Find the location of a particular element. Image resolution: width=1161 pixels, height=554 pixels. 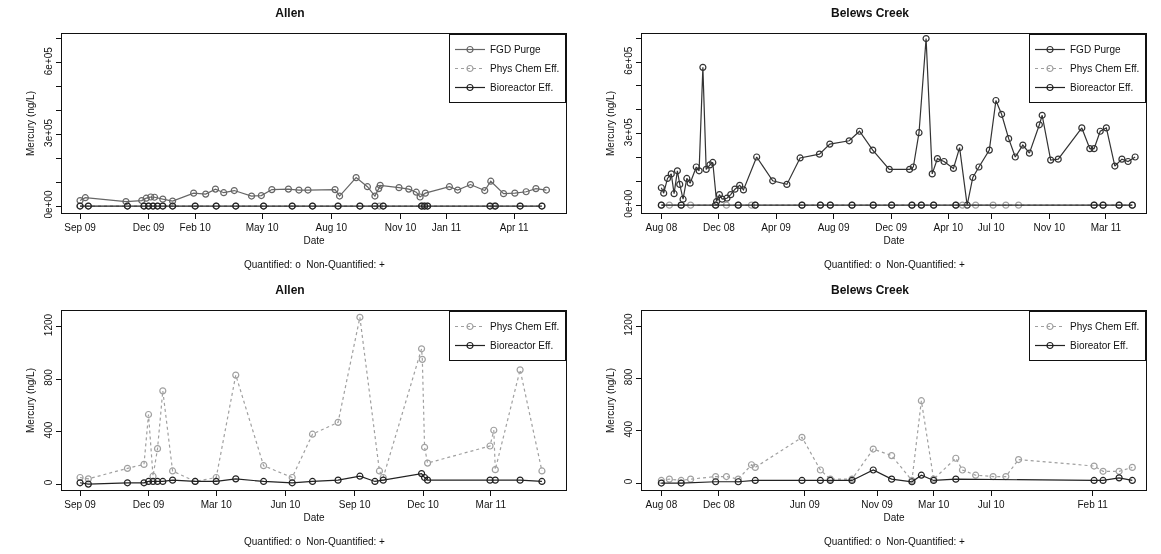

x-tick-label: Sep 10 is located at coordinates (354, 504).